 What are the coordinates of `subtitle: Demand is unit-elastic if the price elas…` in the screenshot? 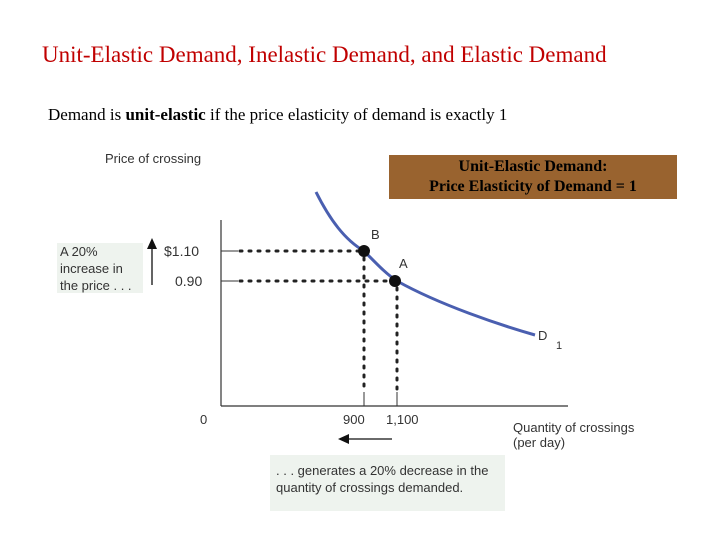 It's located at (277, 115).